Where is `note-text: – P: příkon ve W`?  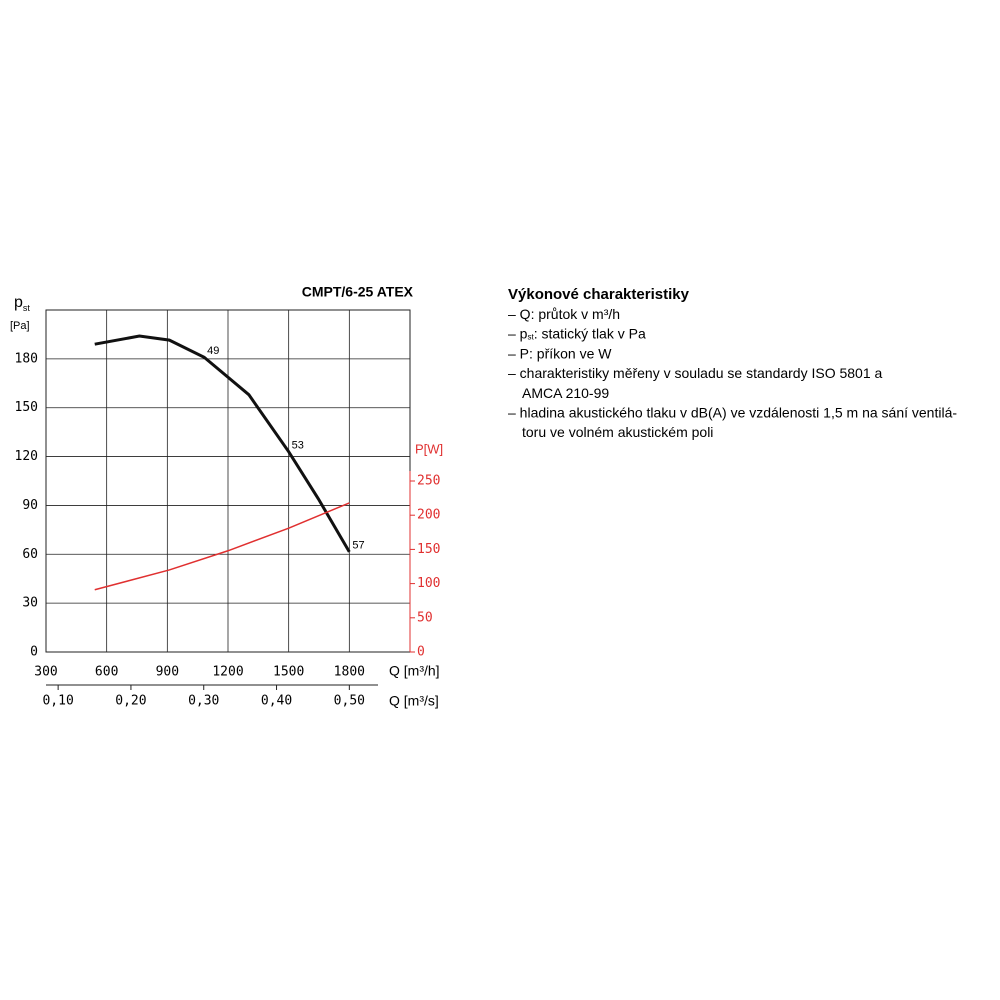 note-text: – P: příkon ve W is located at coordinates (560, 353).